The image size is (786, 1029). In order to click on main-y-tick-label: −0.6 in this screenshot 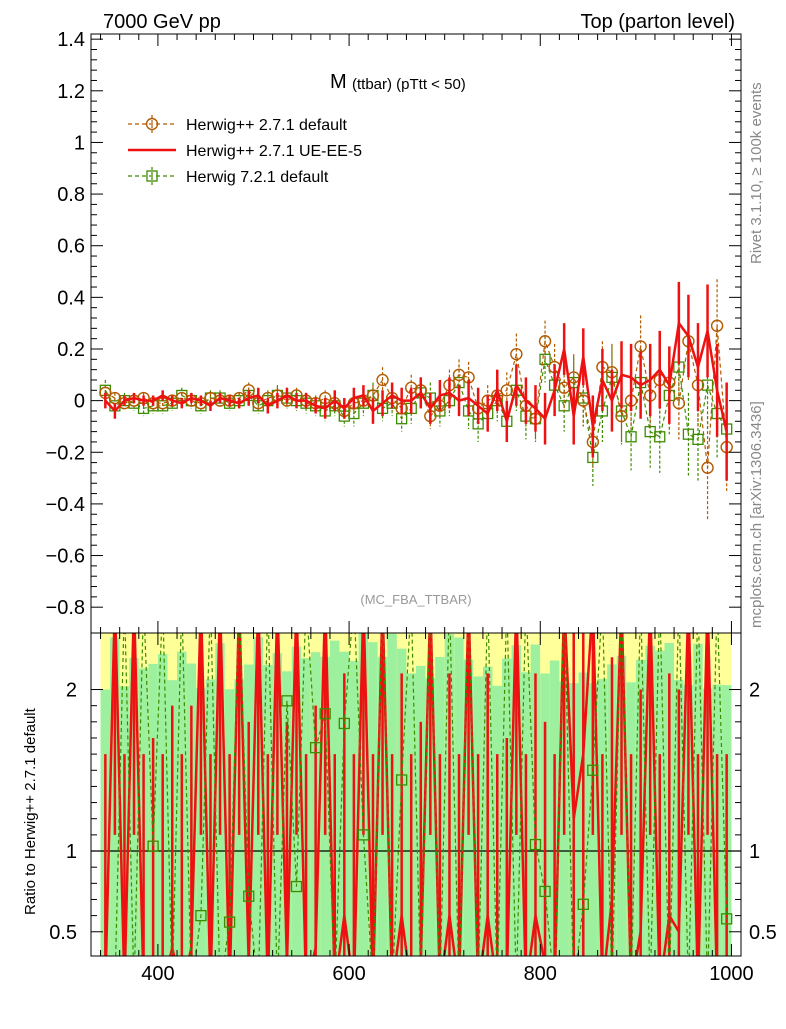, I will do `click(65, 557)`.